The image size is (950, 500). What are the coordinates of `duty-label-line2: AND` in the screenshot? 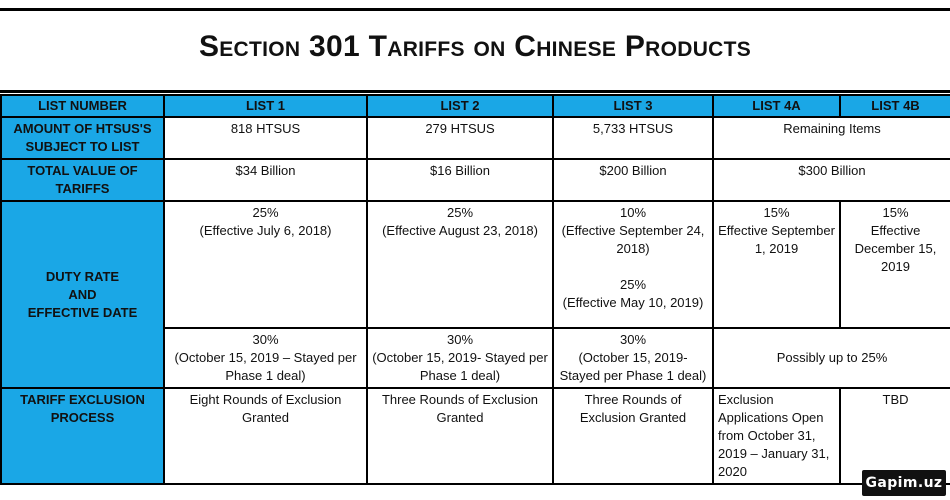 It's located at (82, 294).